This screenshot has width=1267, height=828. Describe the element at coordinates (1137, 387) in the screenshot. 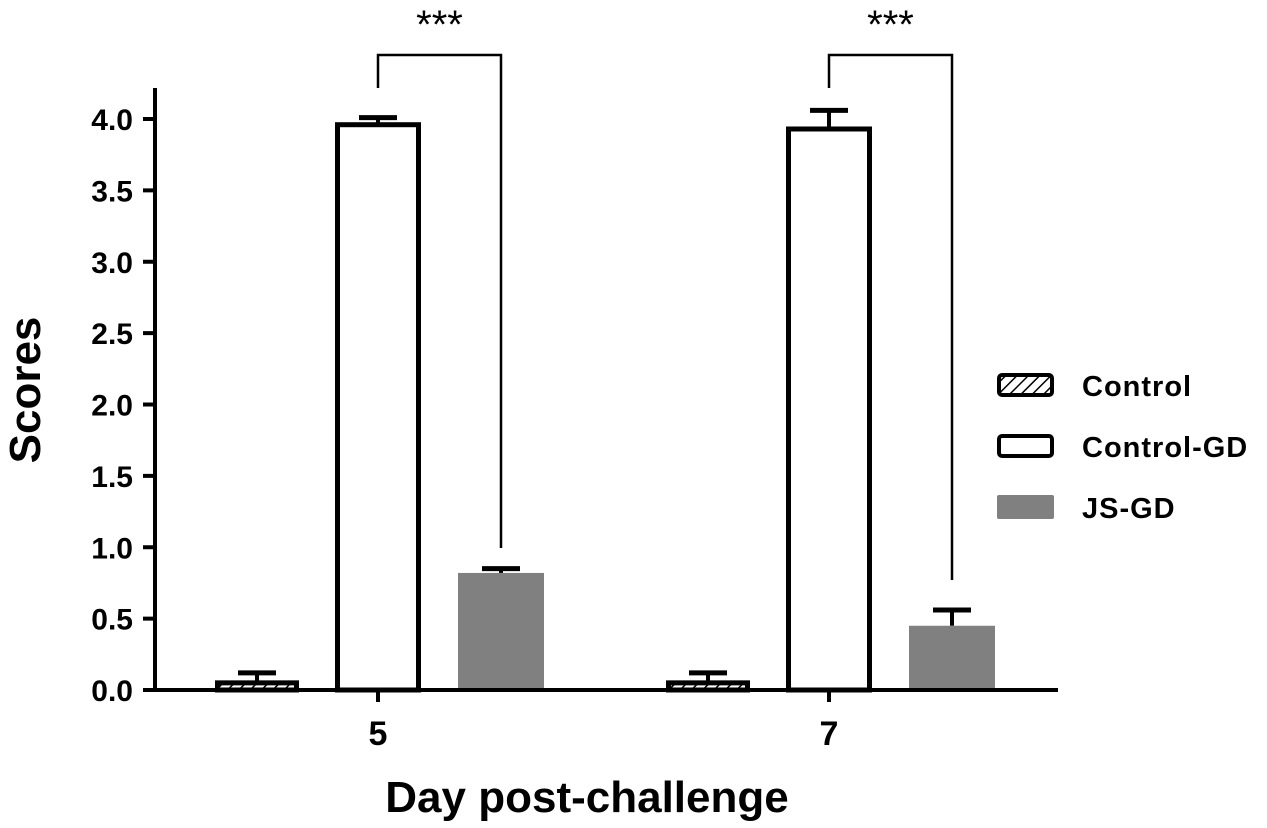

I see `legend-label-control: Control` at that location.